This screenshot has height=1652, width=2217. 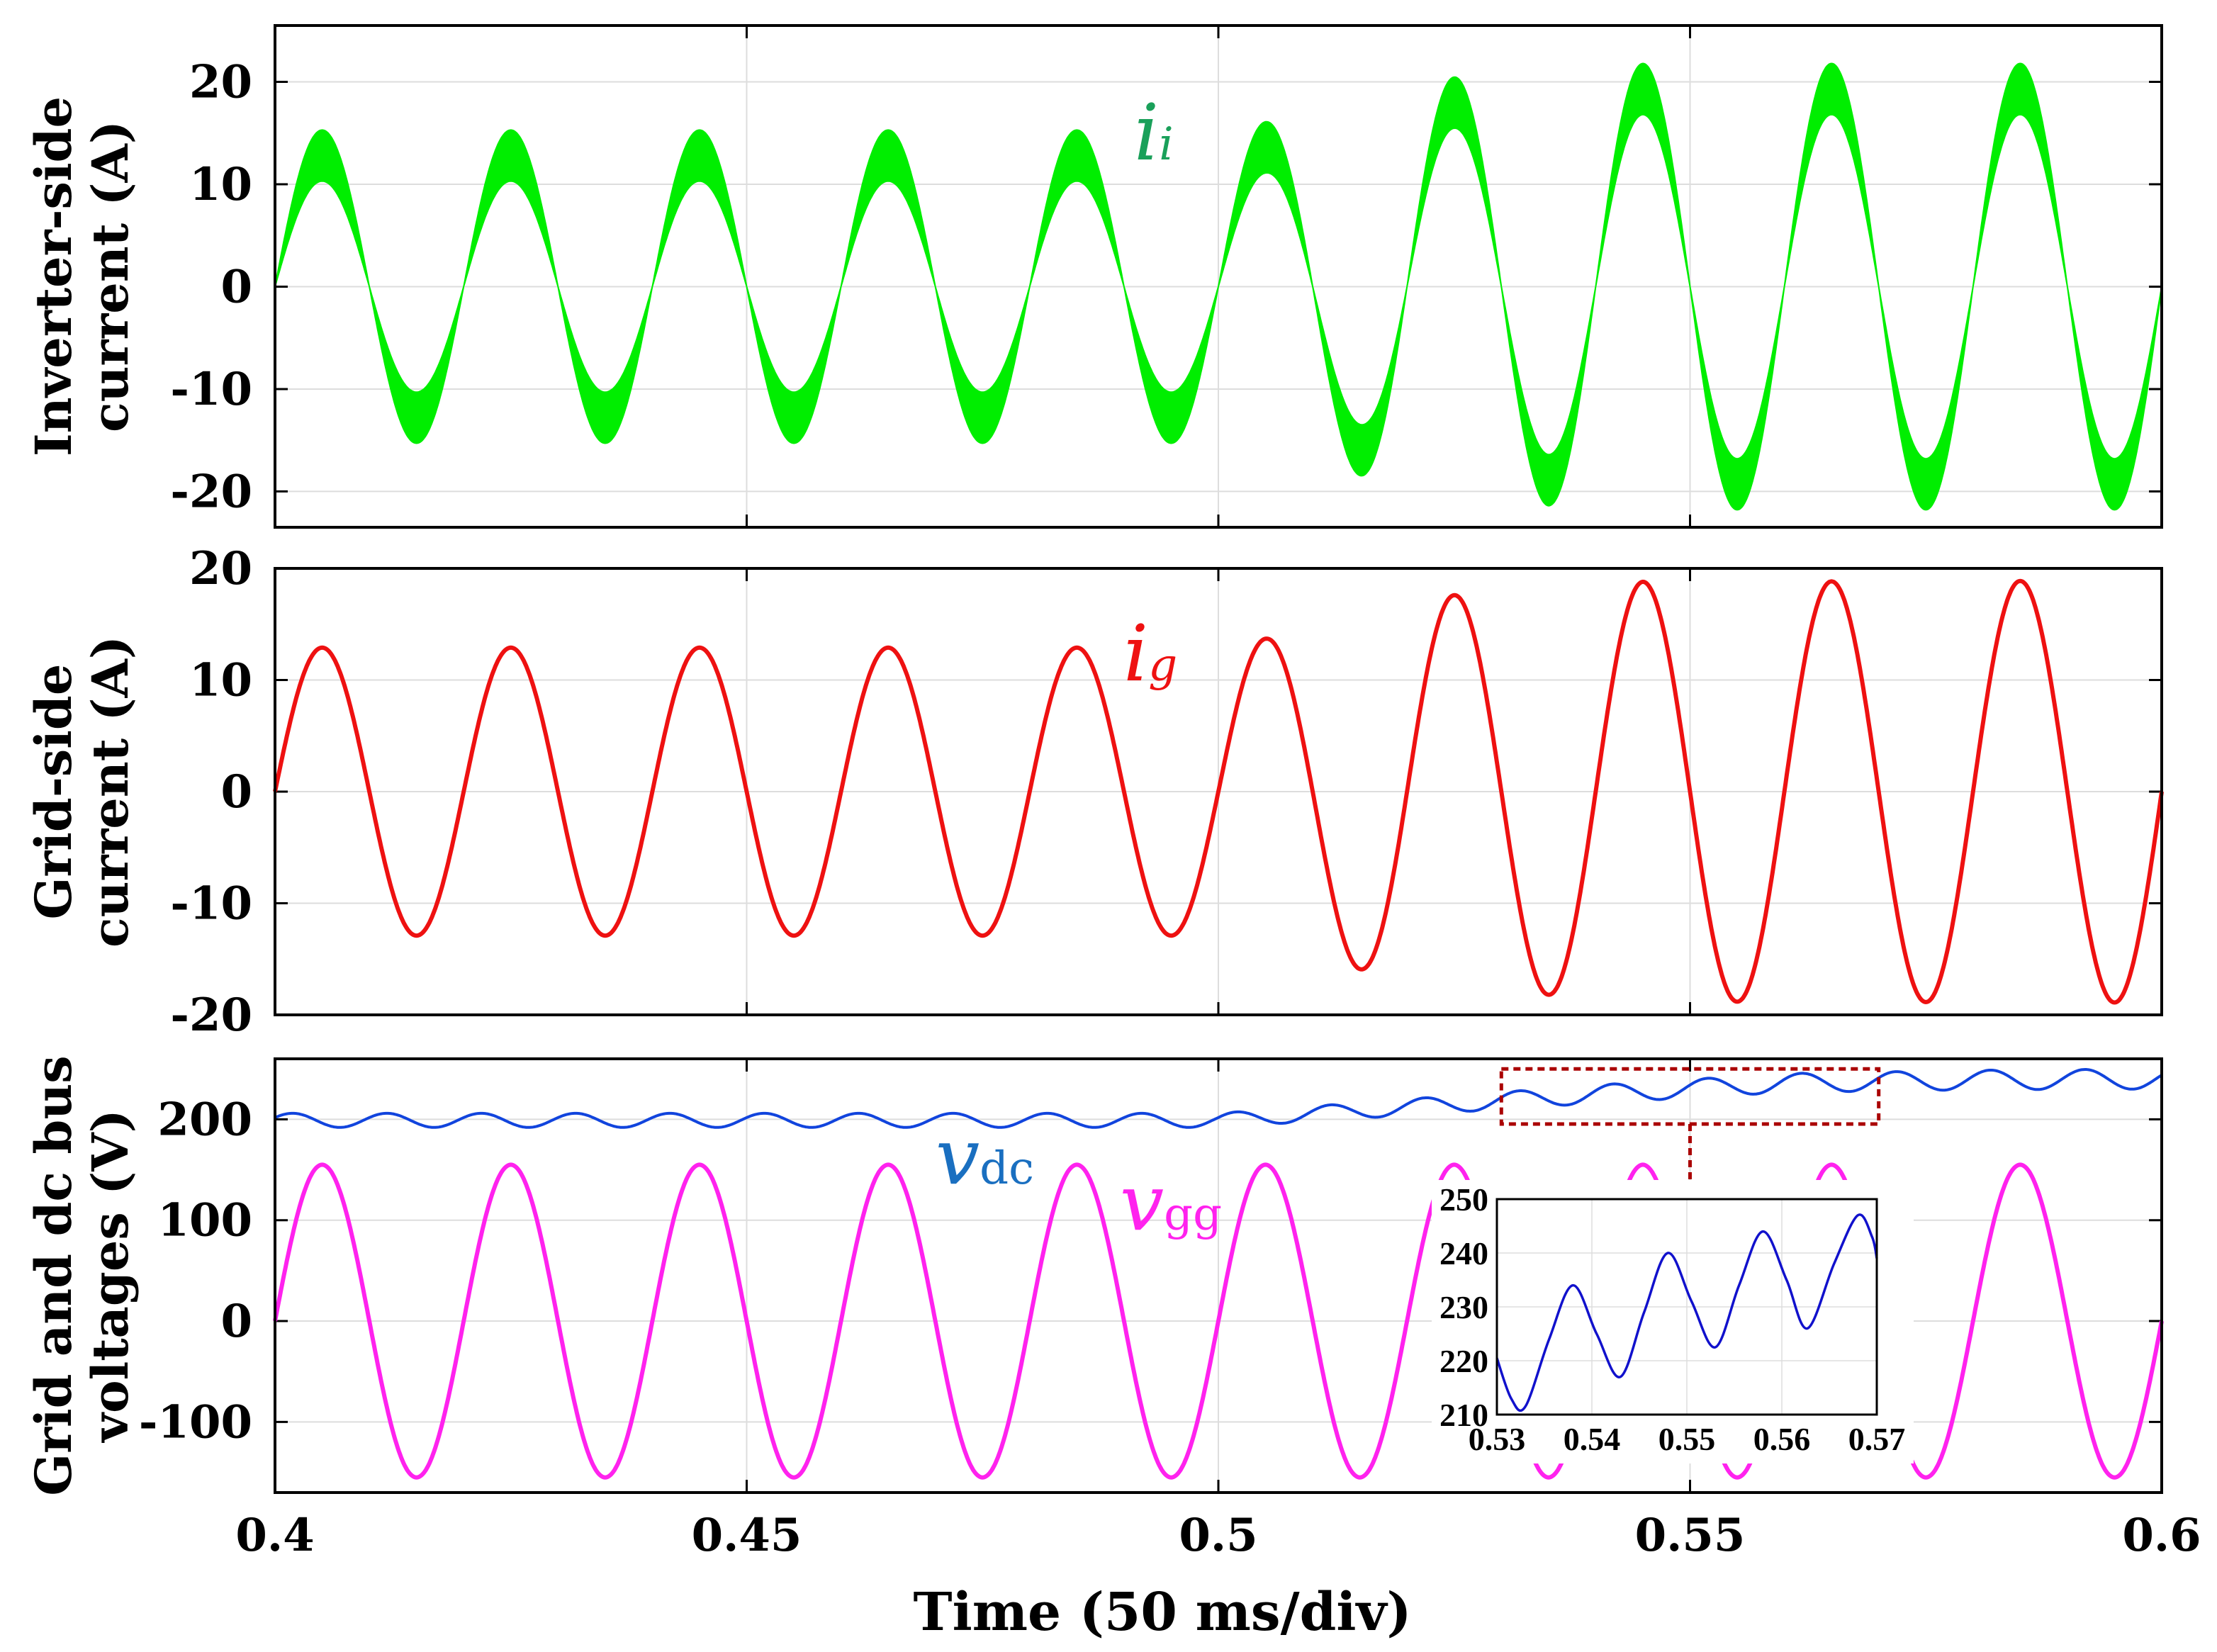 What do you see at coordinates (211, 904) in the screenshot?
I see `grid-current-ytick-label-3: -10` at bounding box center [211, 904].